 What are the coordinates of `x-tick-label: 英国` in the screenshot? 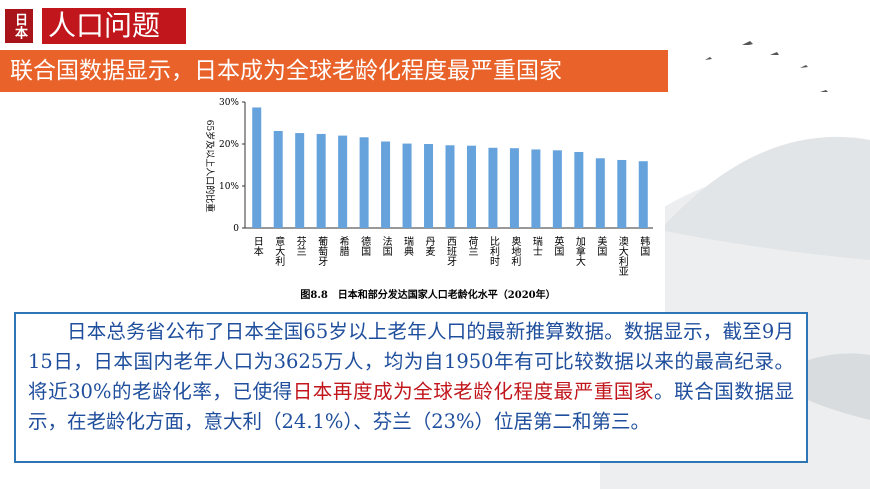 It's located at (558, 246).